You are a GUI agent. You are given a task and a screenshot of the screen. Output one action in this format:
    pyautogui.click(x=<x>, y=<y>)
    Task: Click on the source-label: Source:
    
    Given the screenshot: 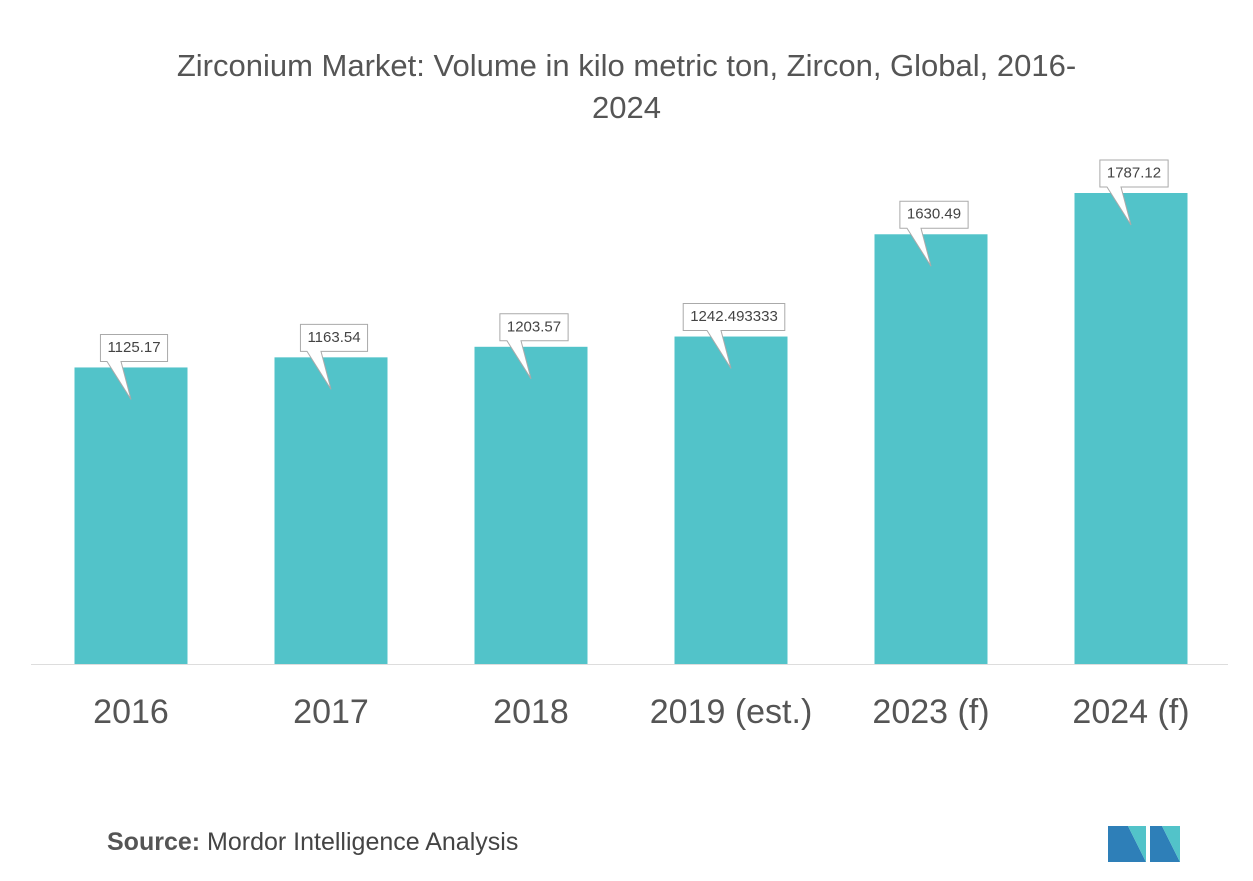 What is the action you would take?
    pyautogui.click(x=154, y=842)
    